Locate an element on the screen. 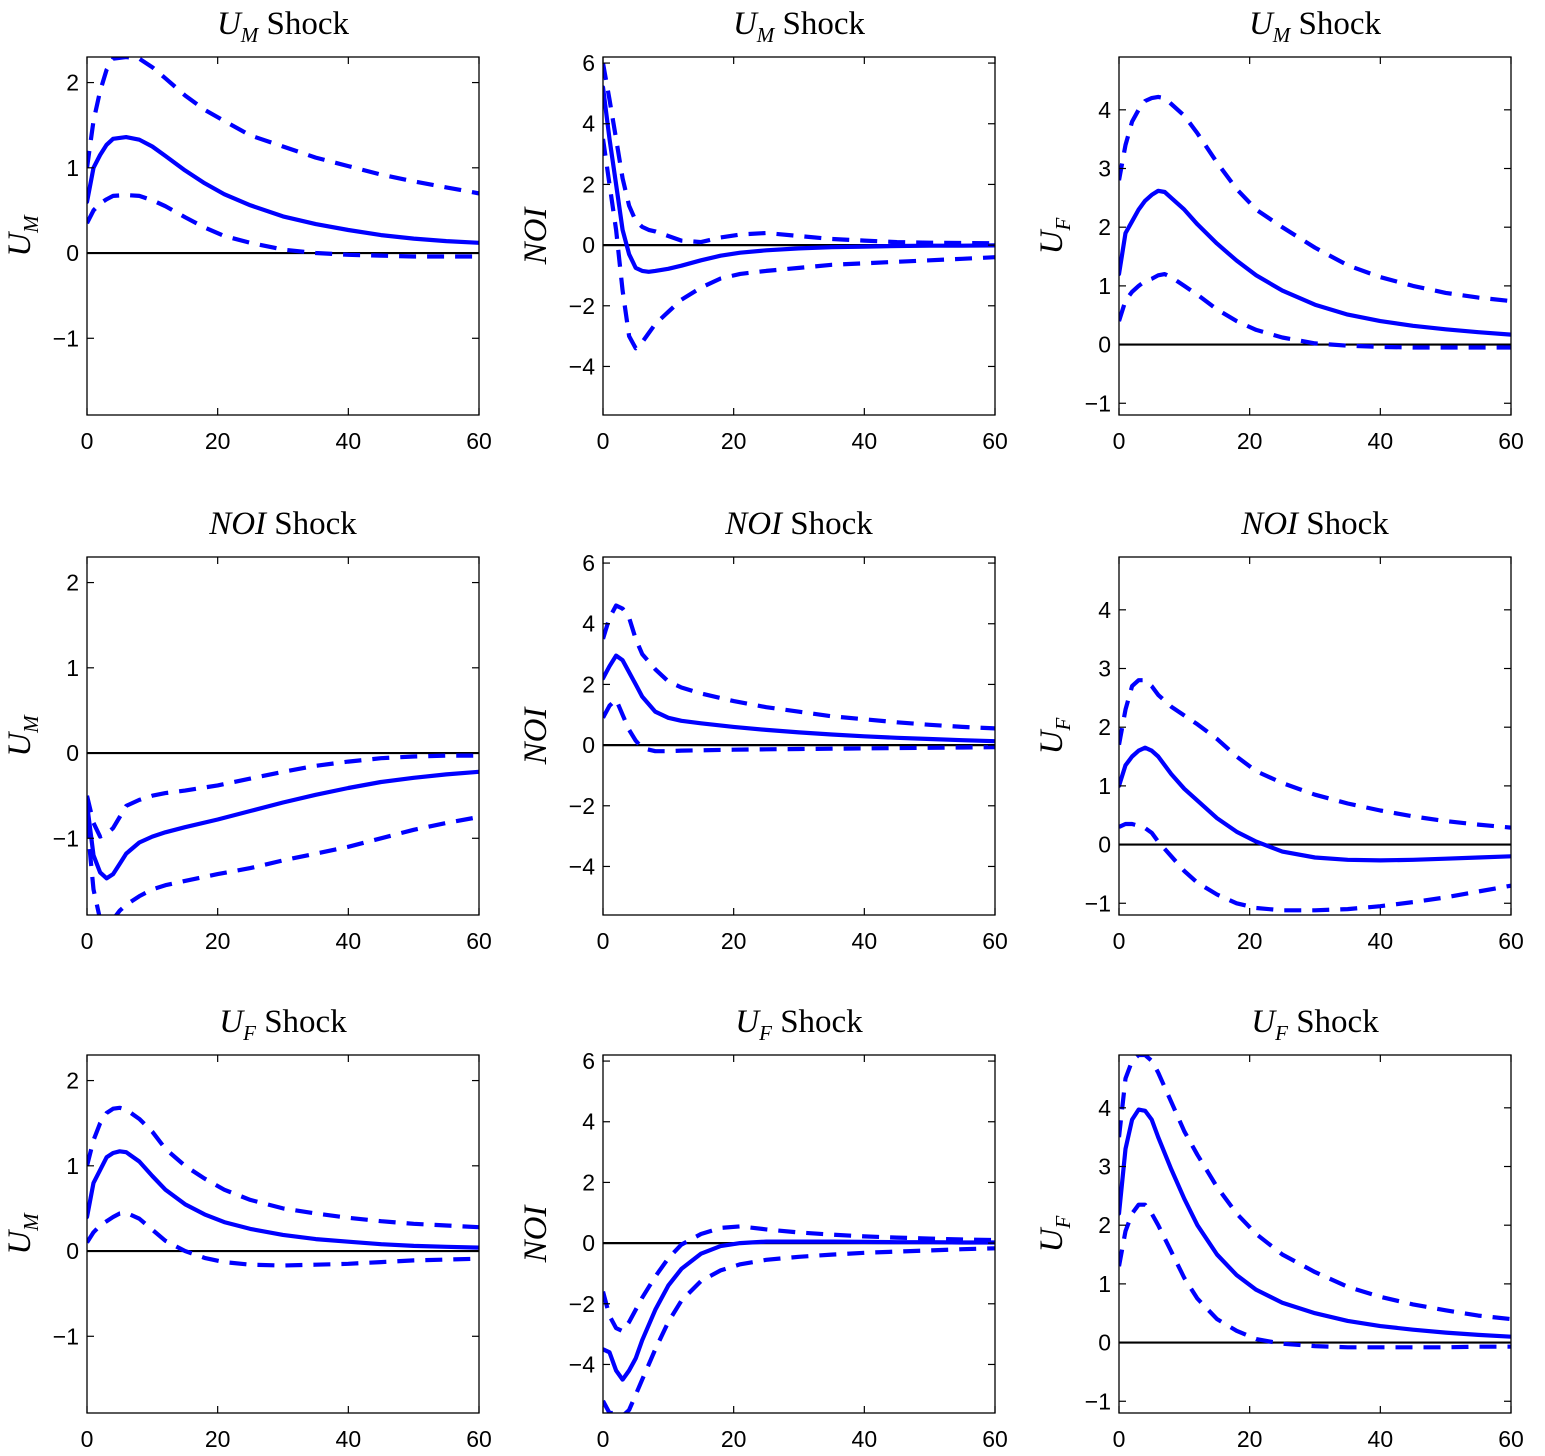  y-axis-label: UF is located at coordinates (1054, 735).